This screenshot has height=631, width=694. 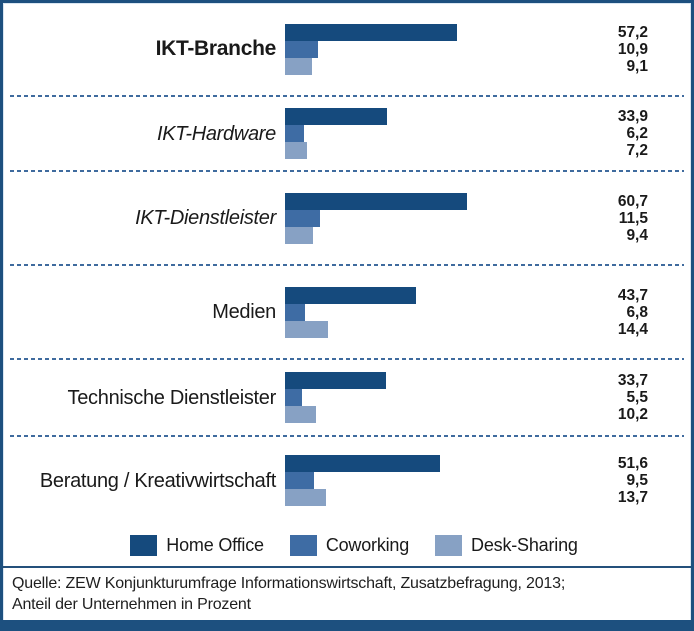 What do you see at coordinates (632, 32) in the screenshot?
I see `value-home-office: 57,2` at bounding box center [632, 32].